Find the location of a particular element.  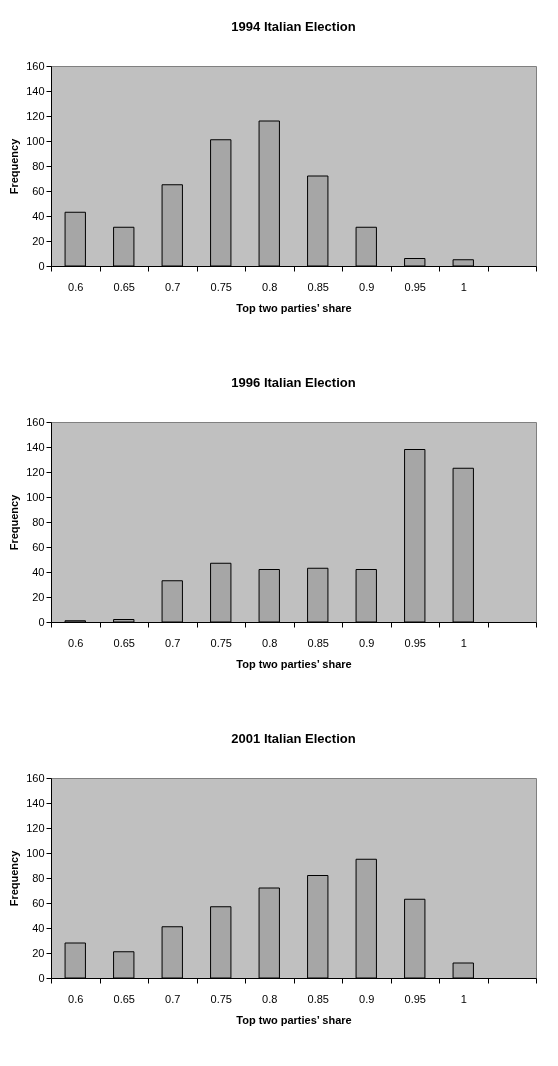

chart-title: 1994 Italian Election is located at coordinates (293, 26).